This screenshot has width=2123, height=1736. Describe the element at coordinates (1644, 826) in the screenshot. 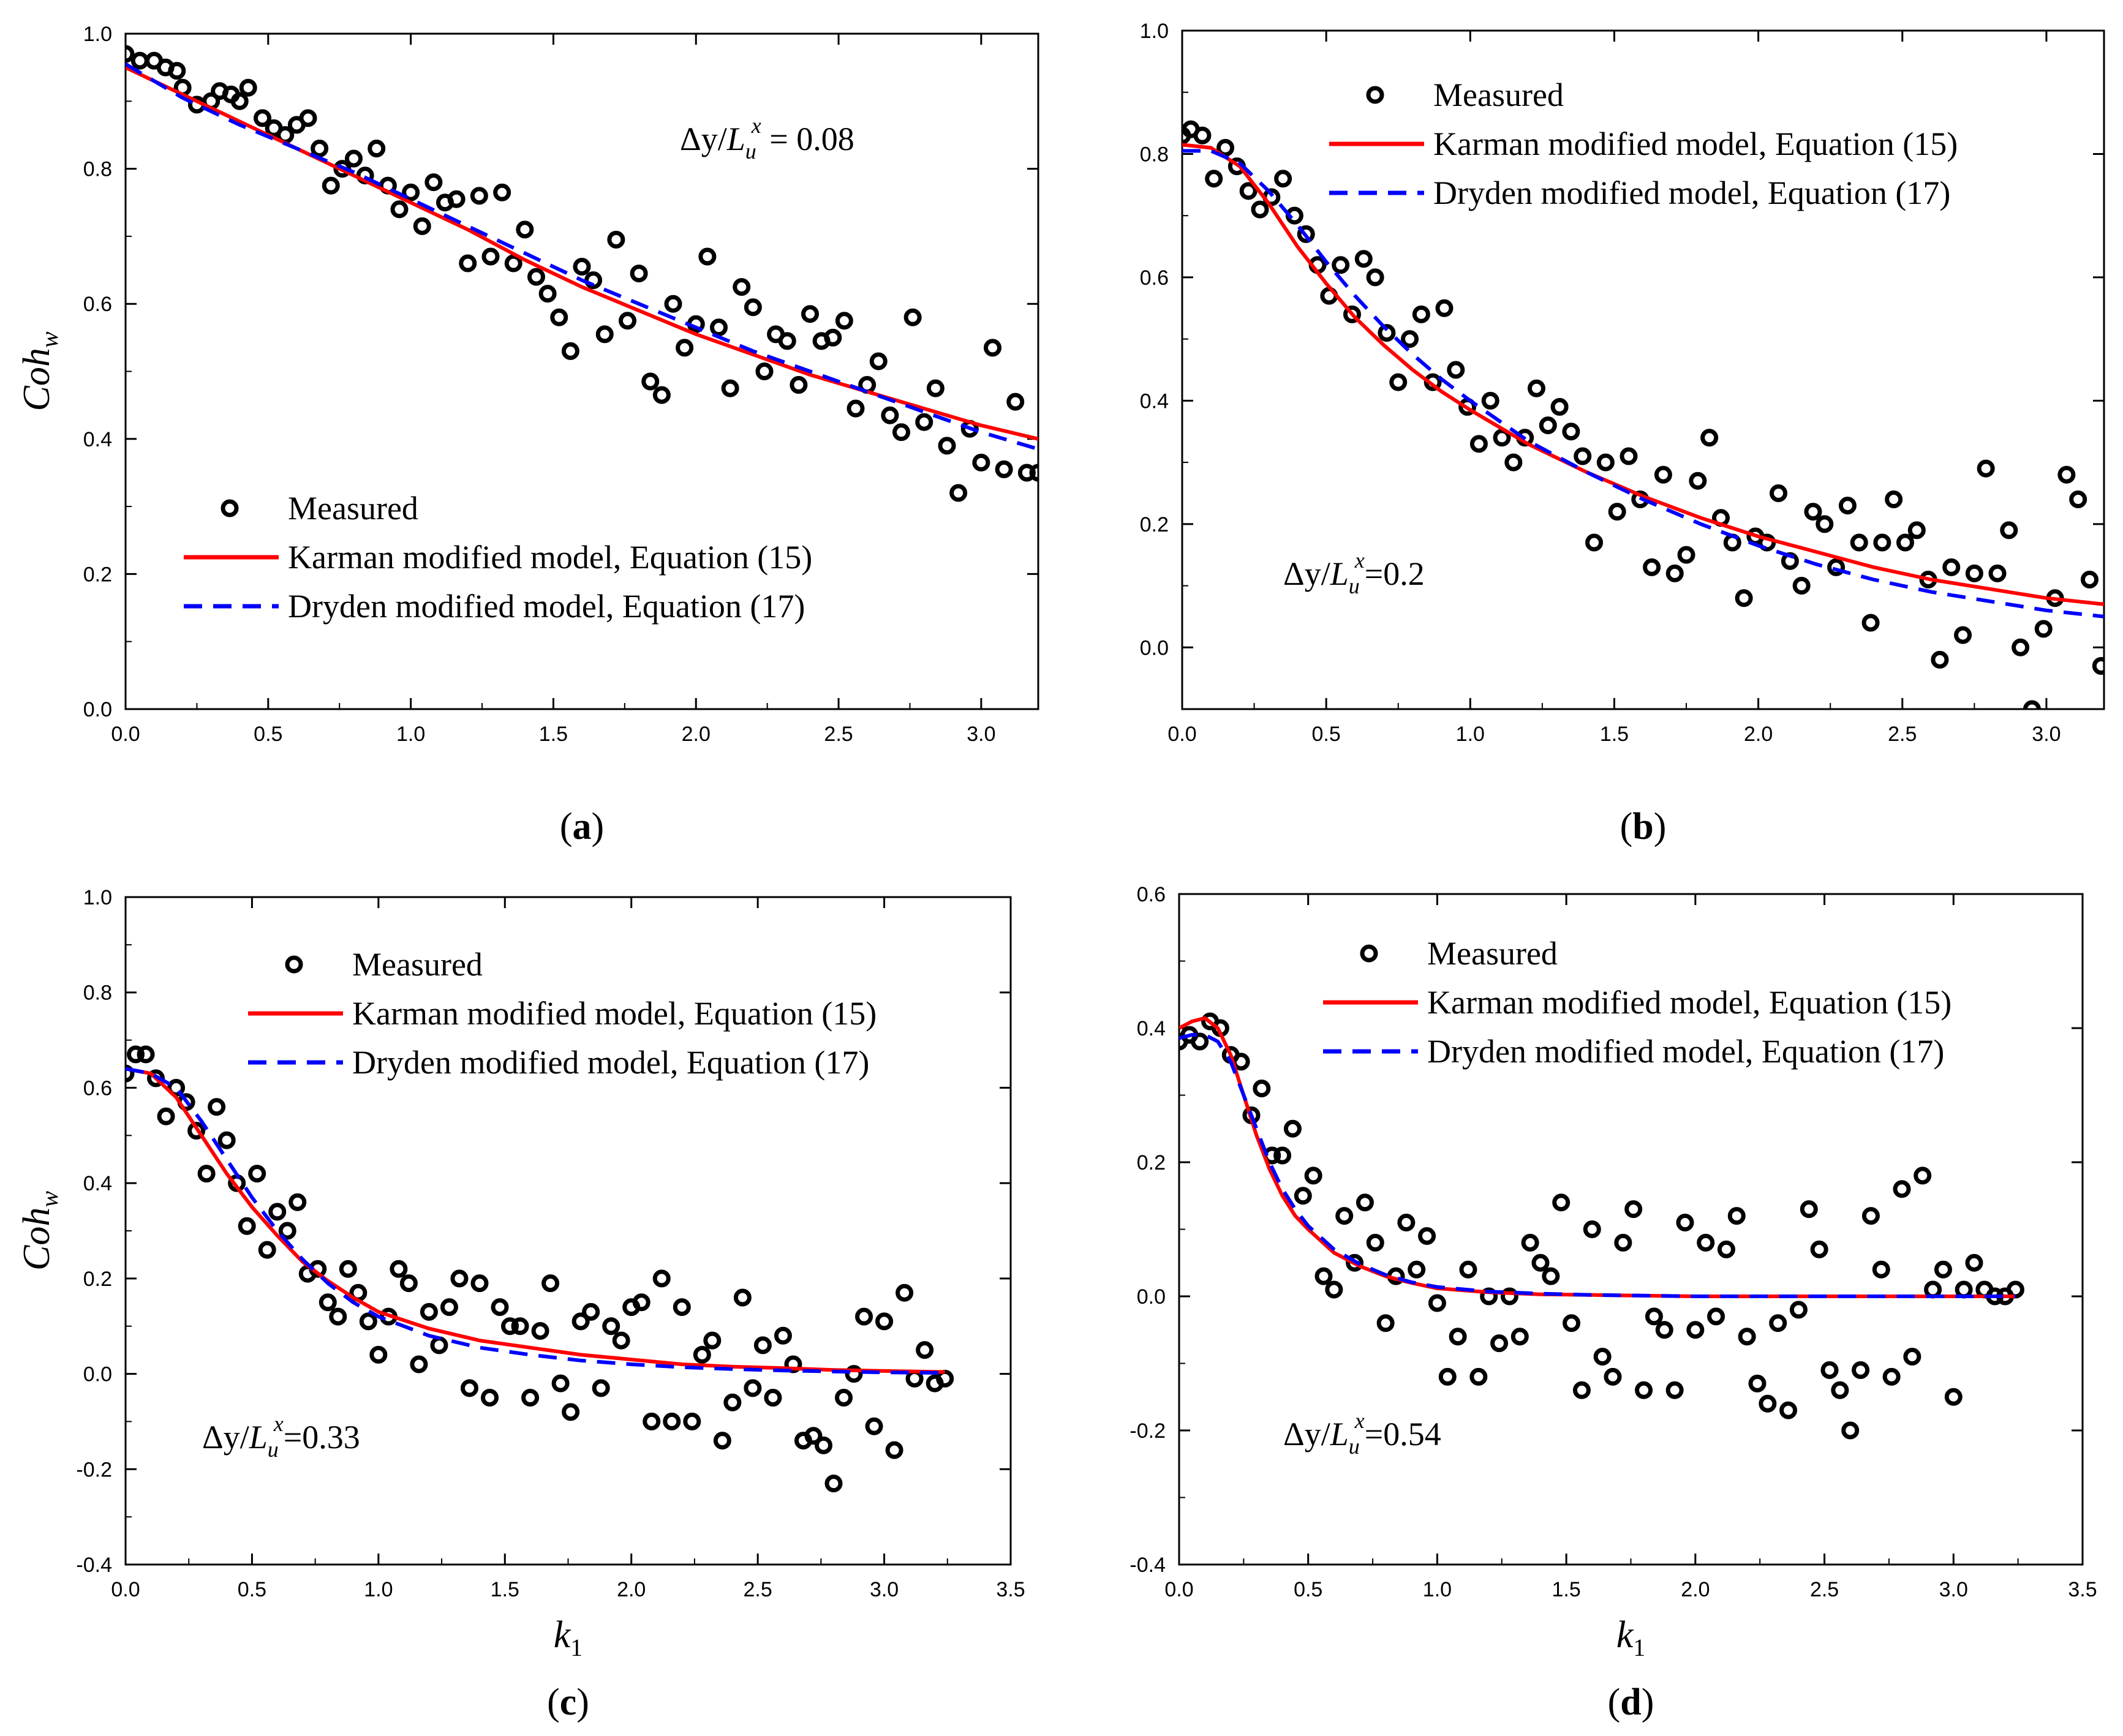

I see `panel-caption: (b)` at that location.